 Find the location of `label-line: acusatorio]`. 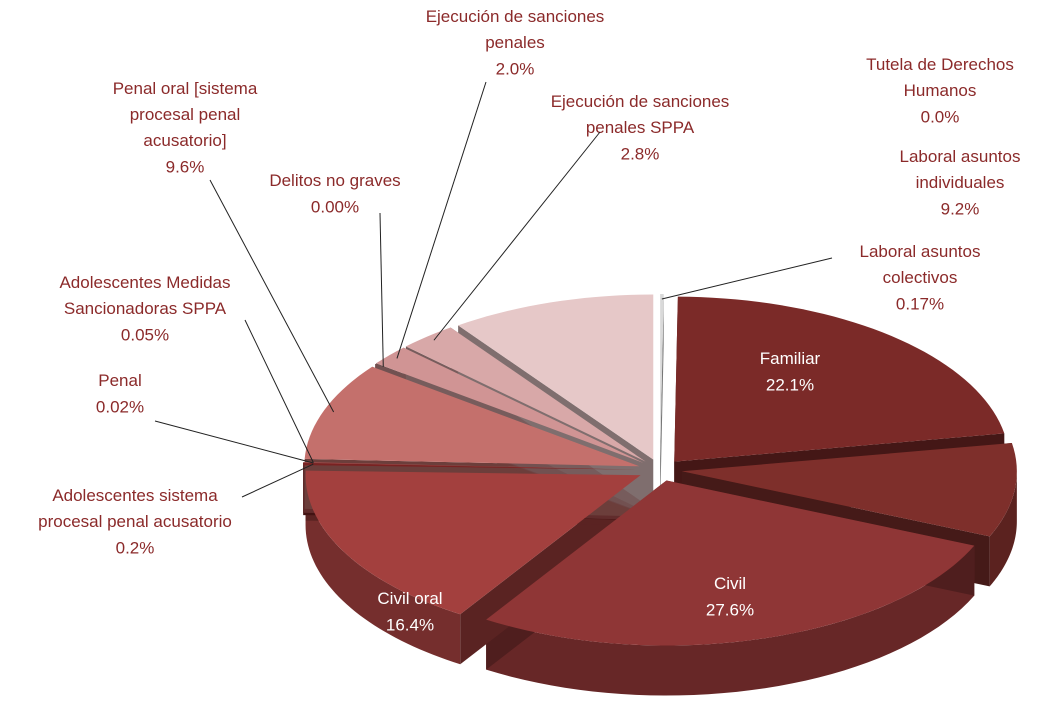

label-line: acusatorio] is located at coordinates (184, 140).